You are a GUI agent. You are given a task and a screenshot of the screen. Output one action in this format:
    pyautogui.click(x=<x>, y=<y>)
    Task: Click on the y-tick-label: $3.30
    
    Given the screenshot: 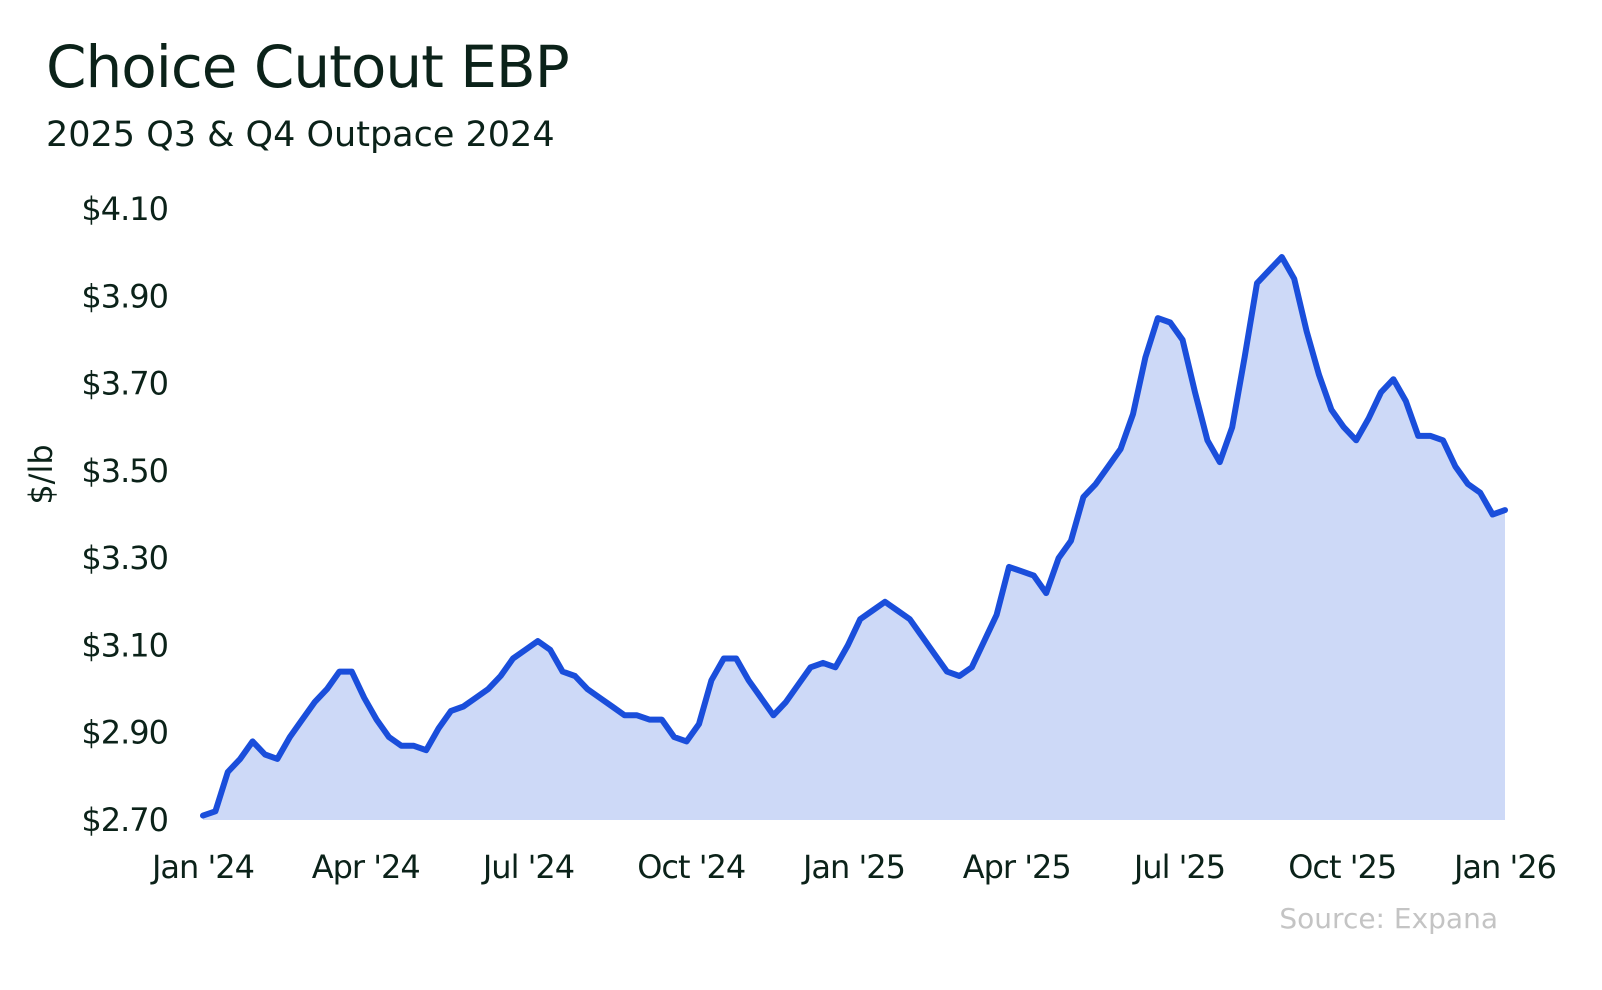 What is the action you would take?
    pyautogui.click(x=124, y=558)
    